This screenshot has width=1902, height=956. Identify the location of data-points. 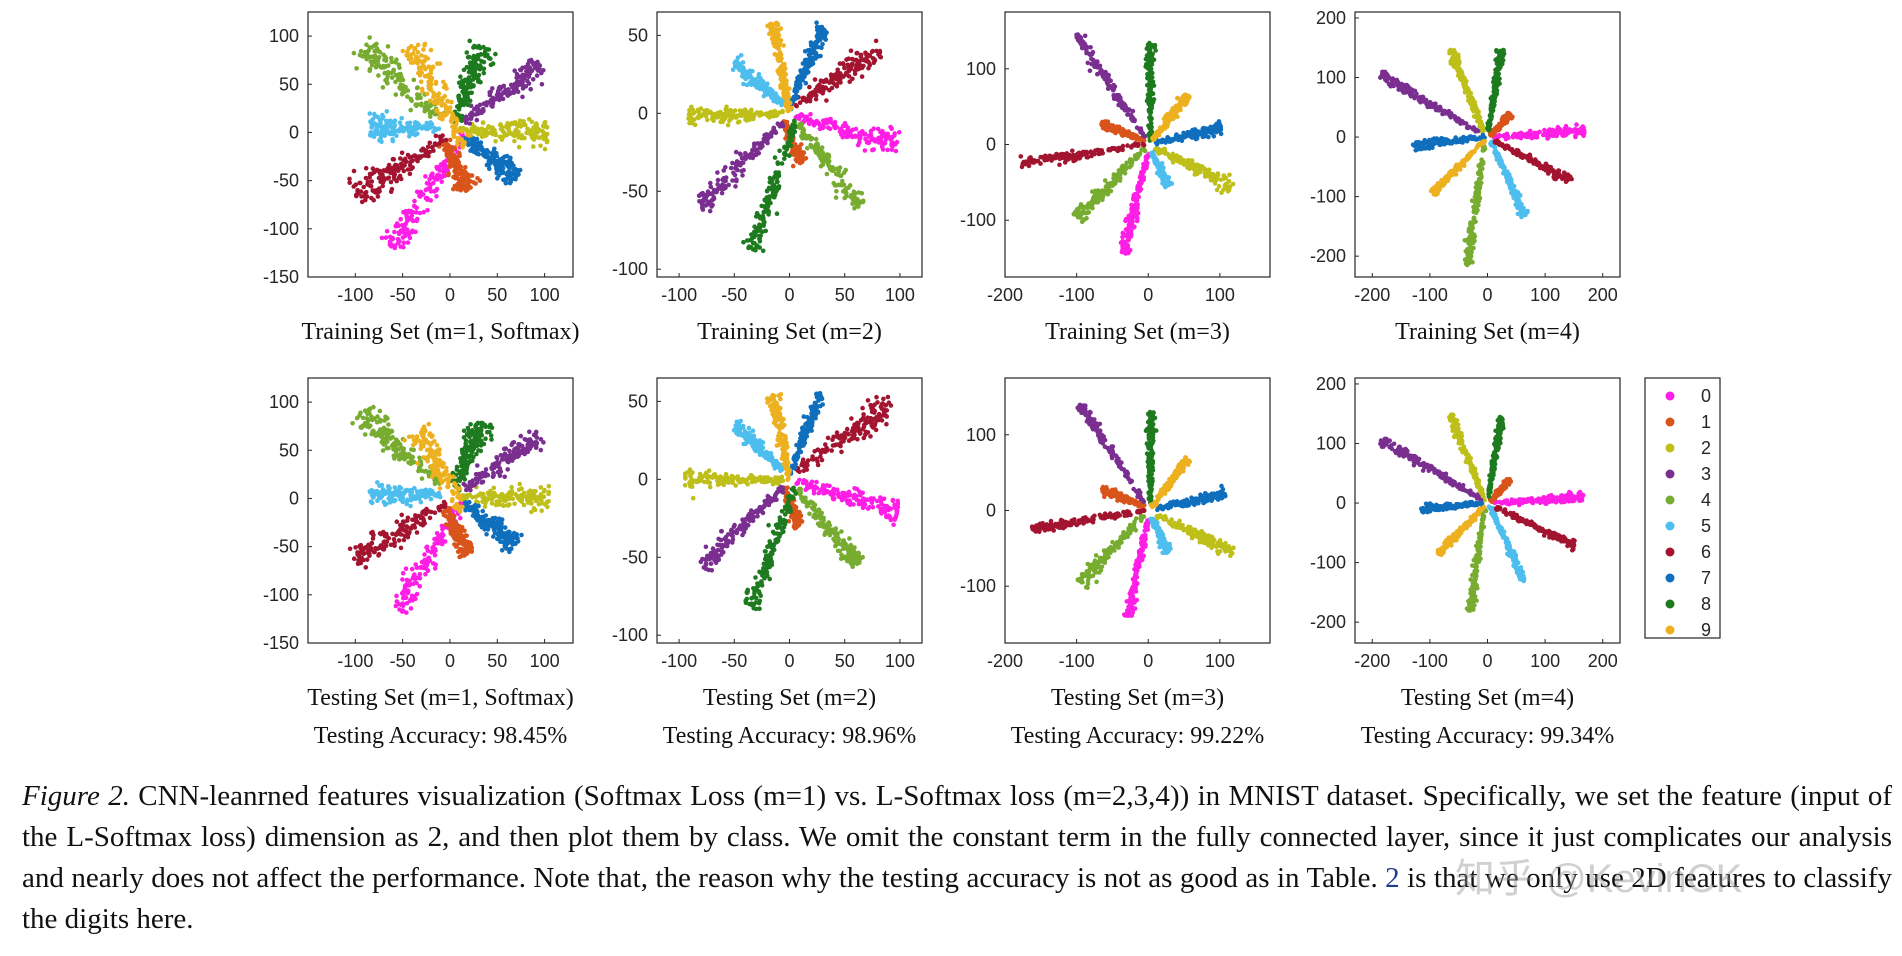
(794, 137).